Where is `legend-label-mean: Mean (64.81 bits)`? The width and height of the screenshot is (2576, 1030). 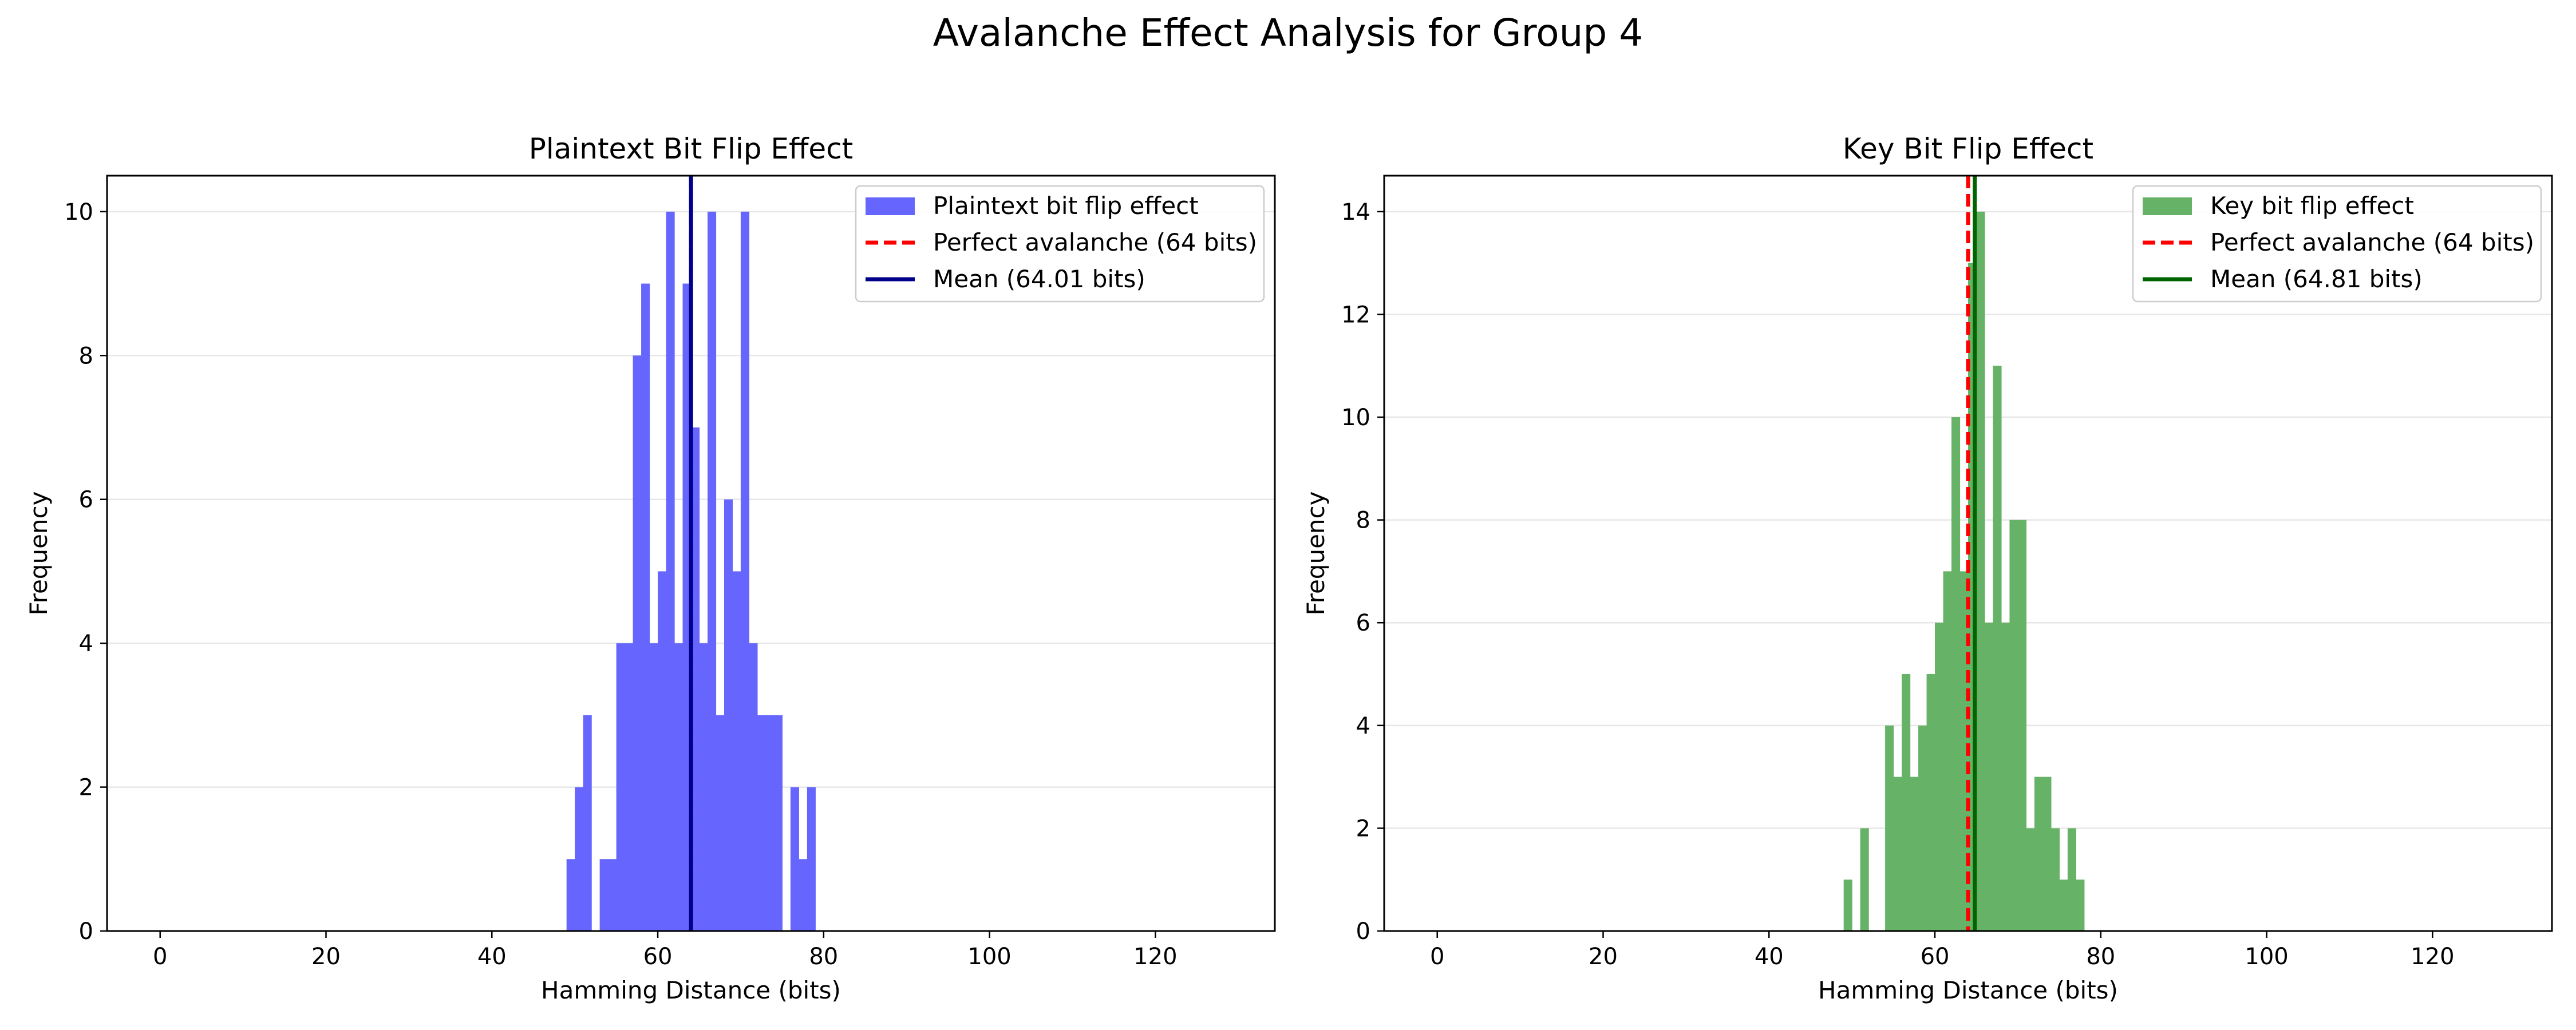
legend-label-mean: Mean (64.81 bits) is located at coordinates (2316, 279).